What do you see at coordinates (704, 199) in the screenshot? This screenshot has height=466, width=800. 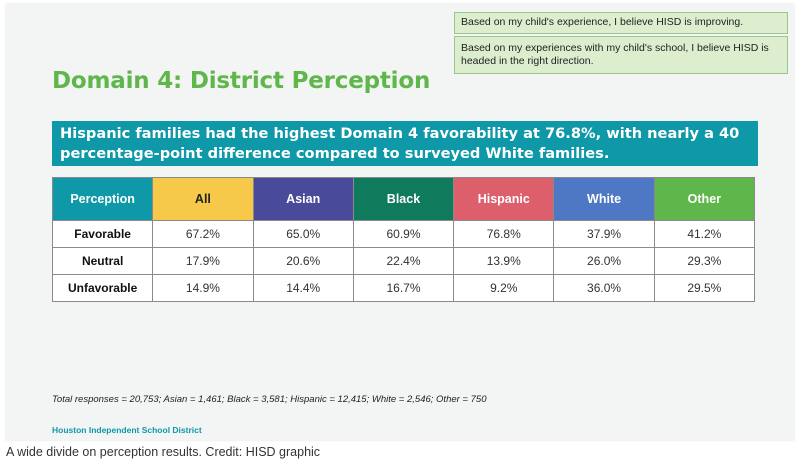 I see `header-cell-other: Other` at bounding box center [704, 199].